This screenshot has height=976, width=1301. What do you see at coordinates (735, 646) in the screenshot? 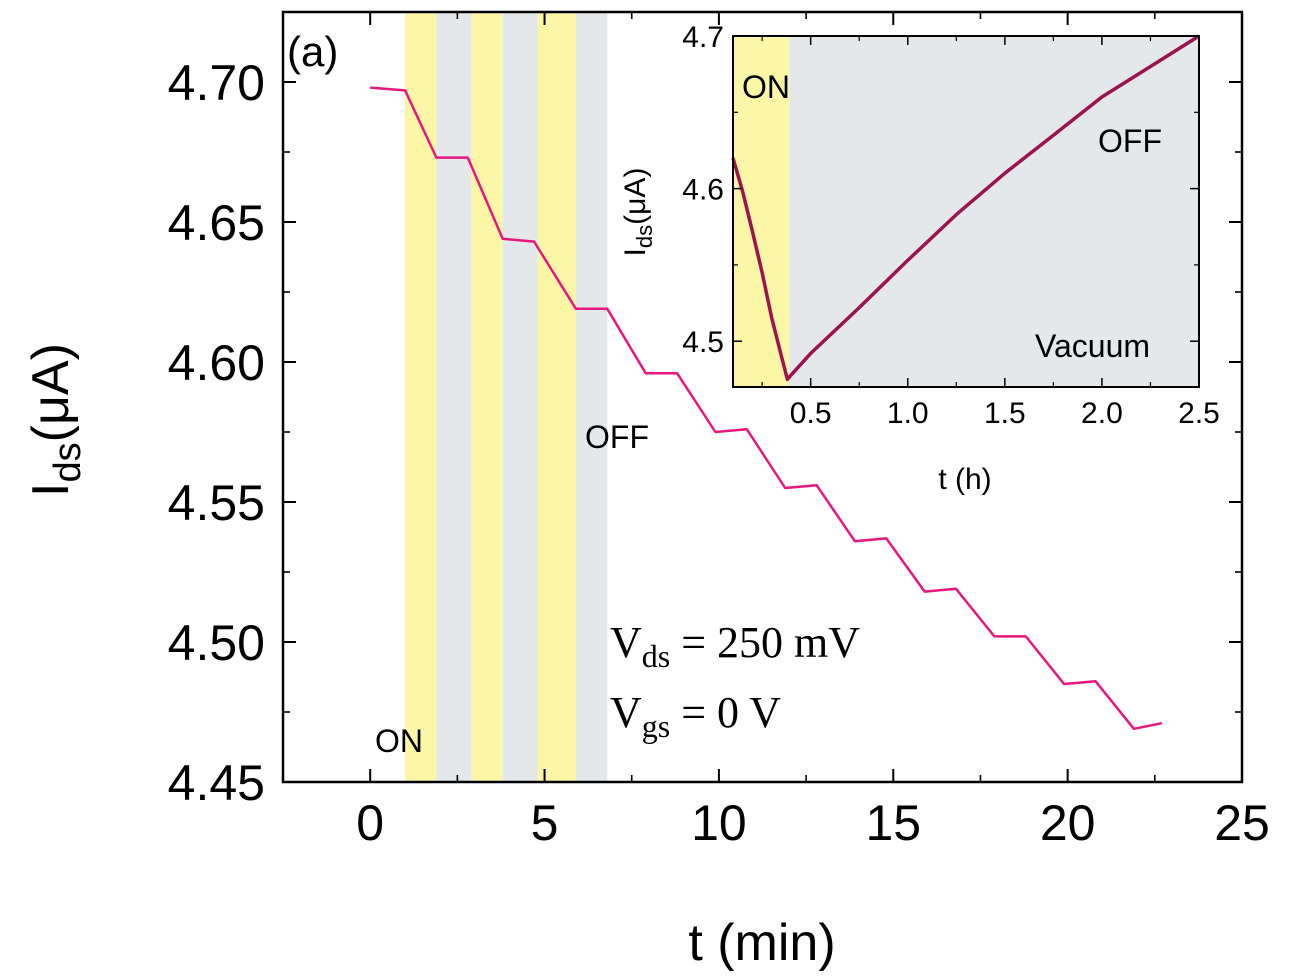
I see `condition-vds: Vds = 250 mV` at bounding box center [735, 646].